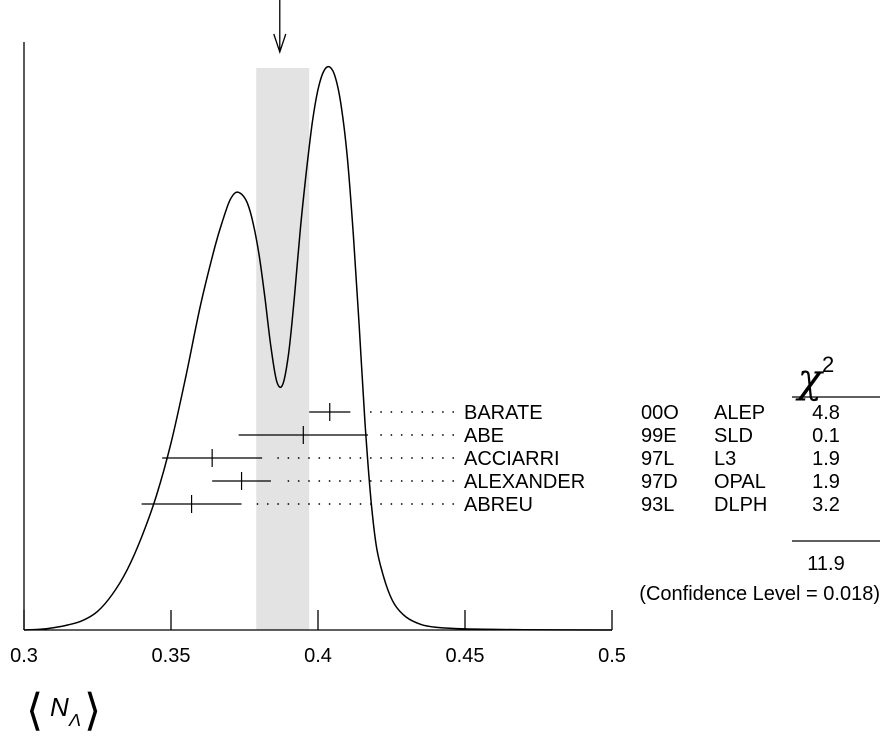  I want to click on measurement-ref: 97D, so click(659, 482).